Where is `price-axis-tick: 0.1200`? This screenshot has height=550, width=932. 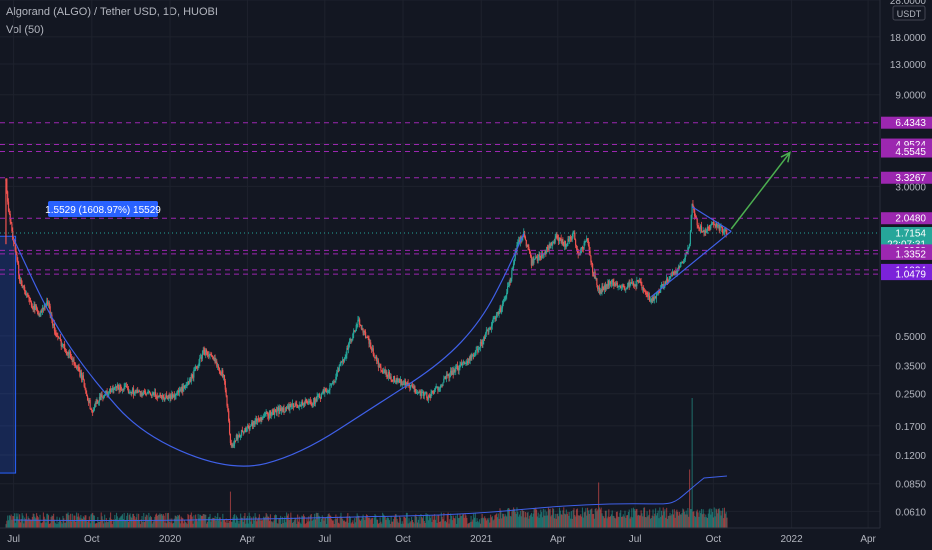
price-axis-tick: 0.1200 is located at coordinates (910, 456).